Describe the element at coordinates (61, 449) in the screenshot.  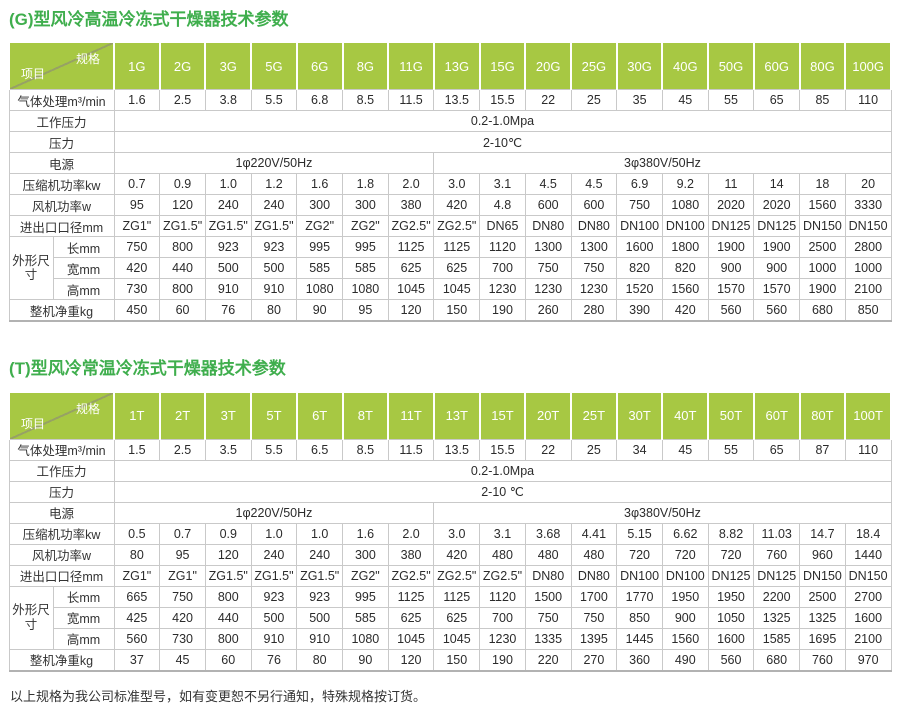
I see `row-label: 气体处理m³/min` at that location.